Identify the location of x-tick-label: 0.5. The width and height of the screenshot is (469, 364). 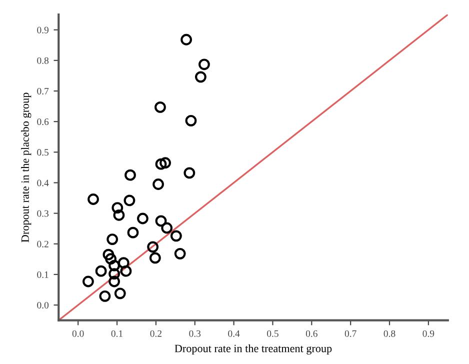
(272, 333).